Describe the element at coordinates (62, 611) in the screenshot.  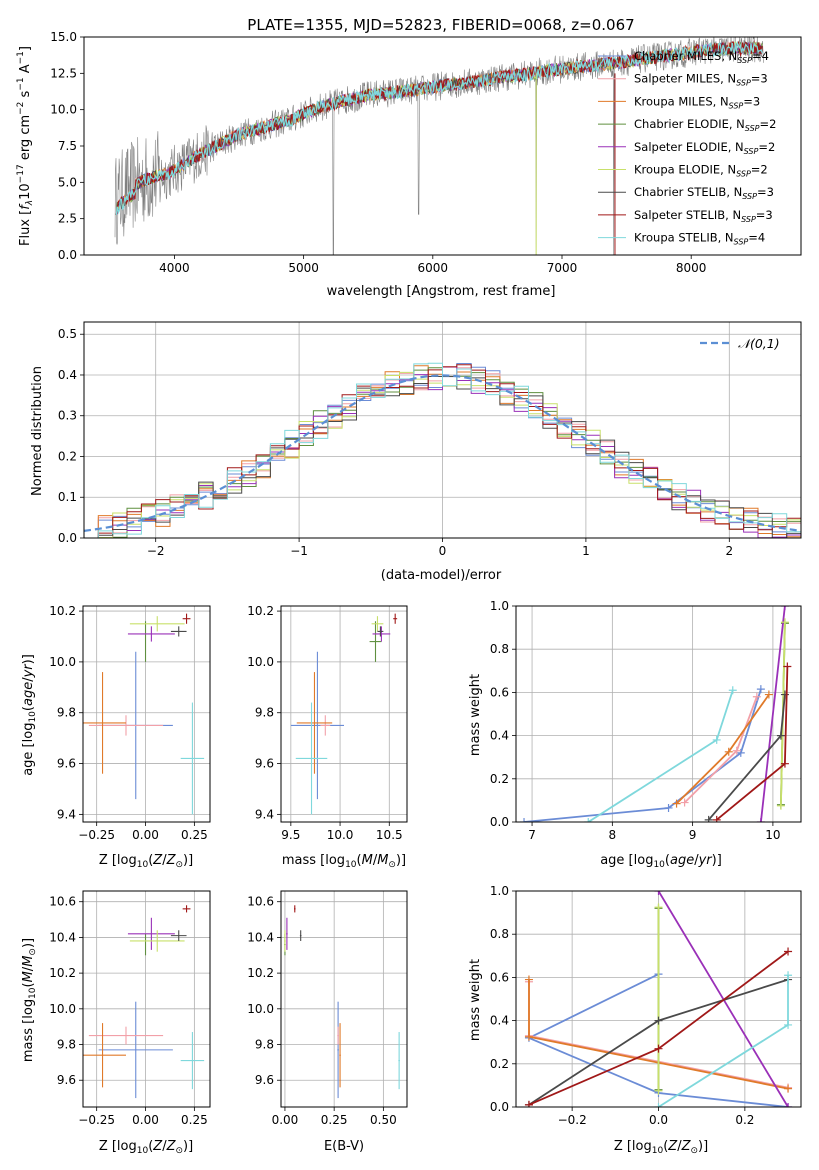
I see `y-tick-label: 10.2` at that location.